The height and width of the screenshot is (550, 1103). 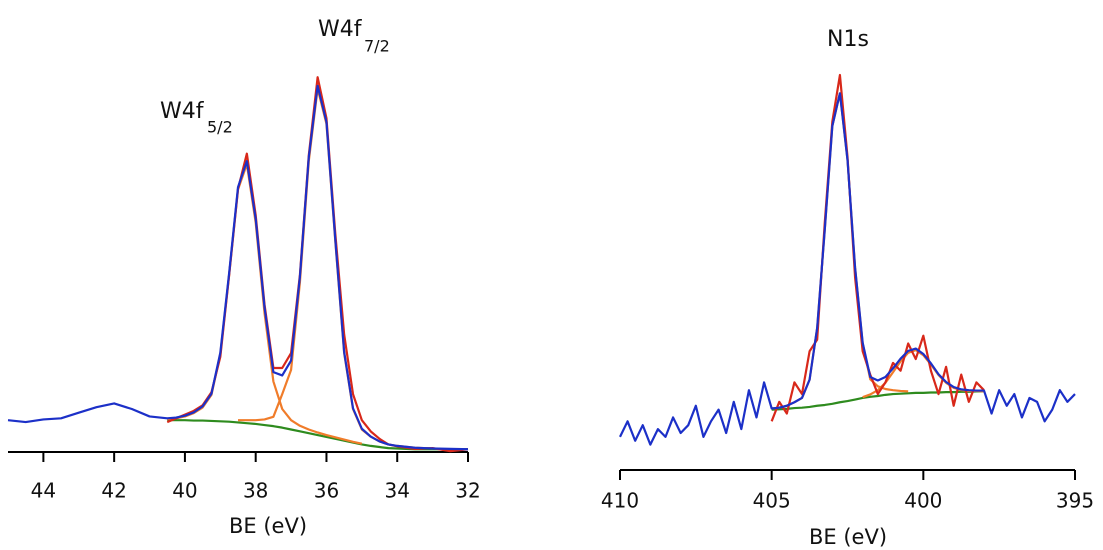 I want to click on x-tick-label: 40, so click(x=184, y=491).